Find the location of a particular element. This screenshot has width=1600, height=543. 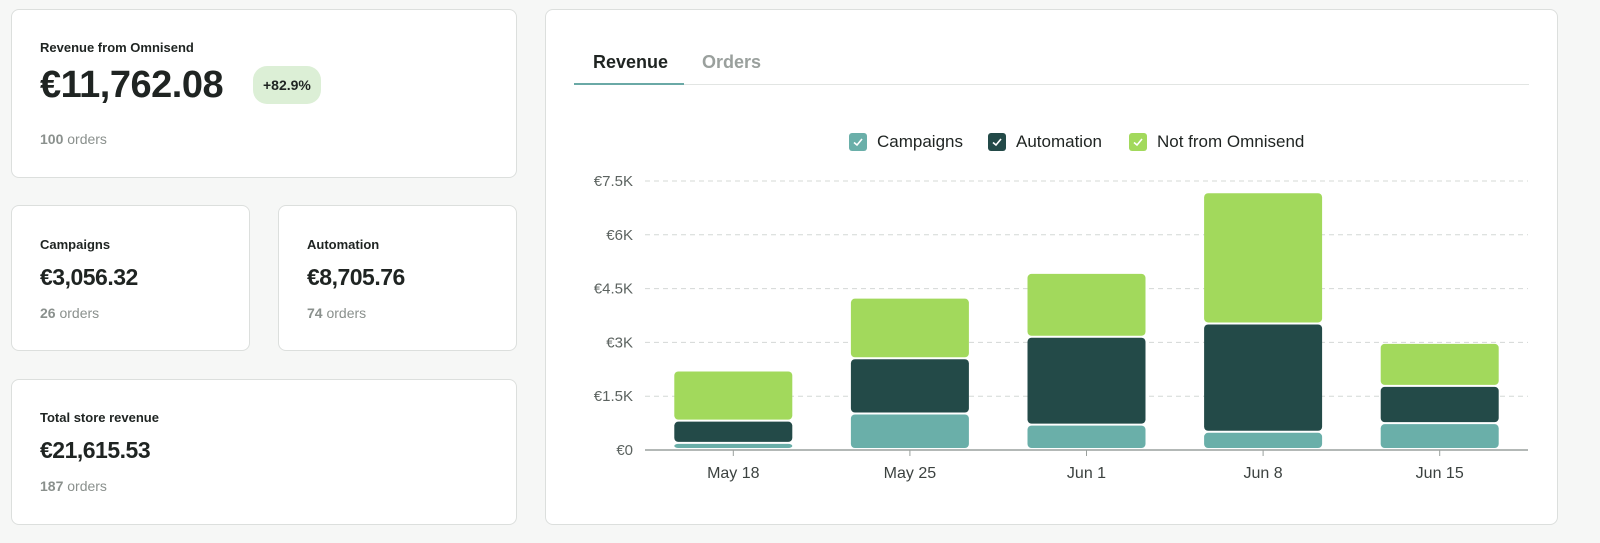

total-revenue-label: Total store revenue is located at coordinates (99, 417).